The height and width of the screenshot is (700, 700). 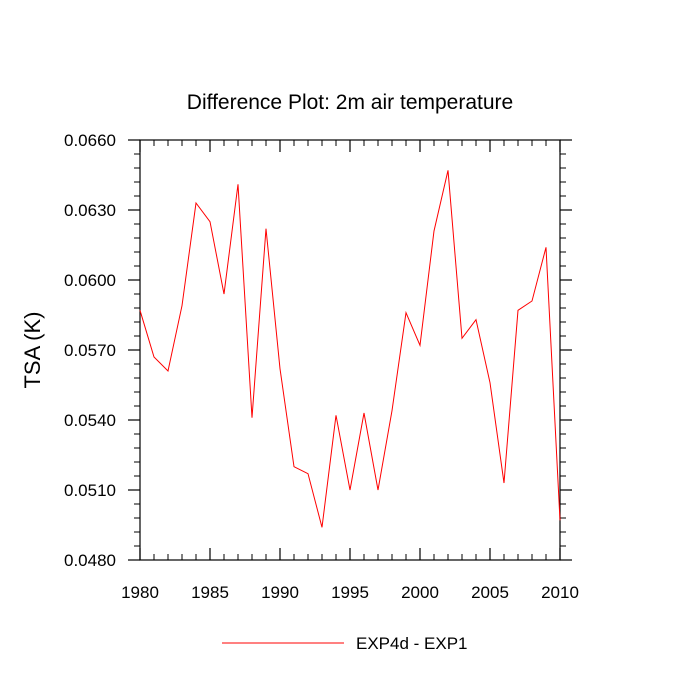 I want to click on y-tick-label: 0.0660, so click(x=90, y=140).